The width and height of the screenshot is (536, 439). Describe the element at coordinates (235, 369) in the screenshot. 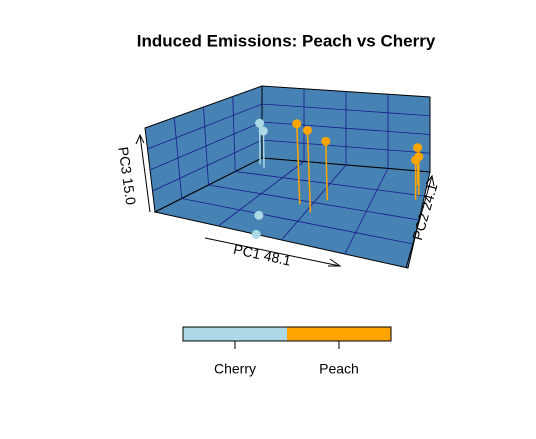

I see `legend-label: Cherry` at that location.